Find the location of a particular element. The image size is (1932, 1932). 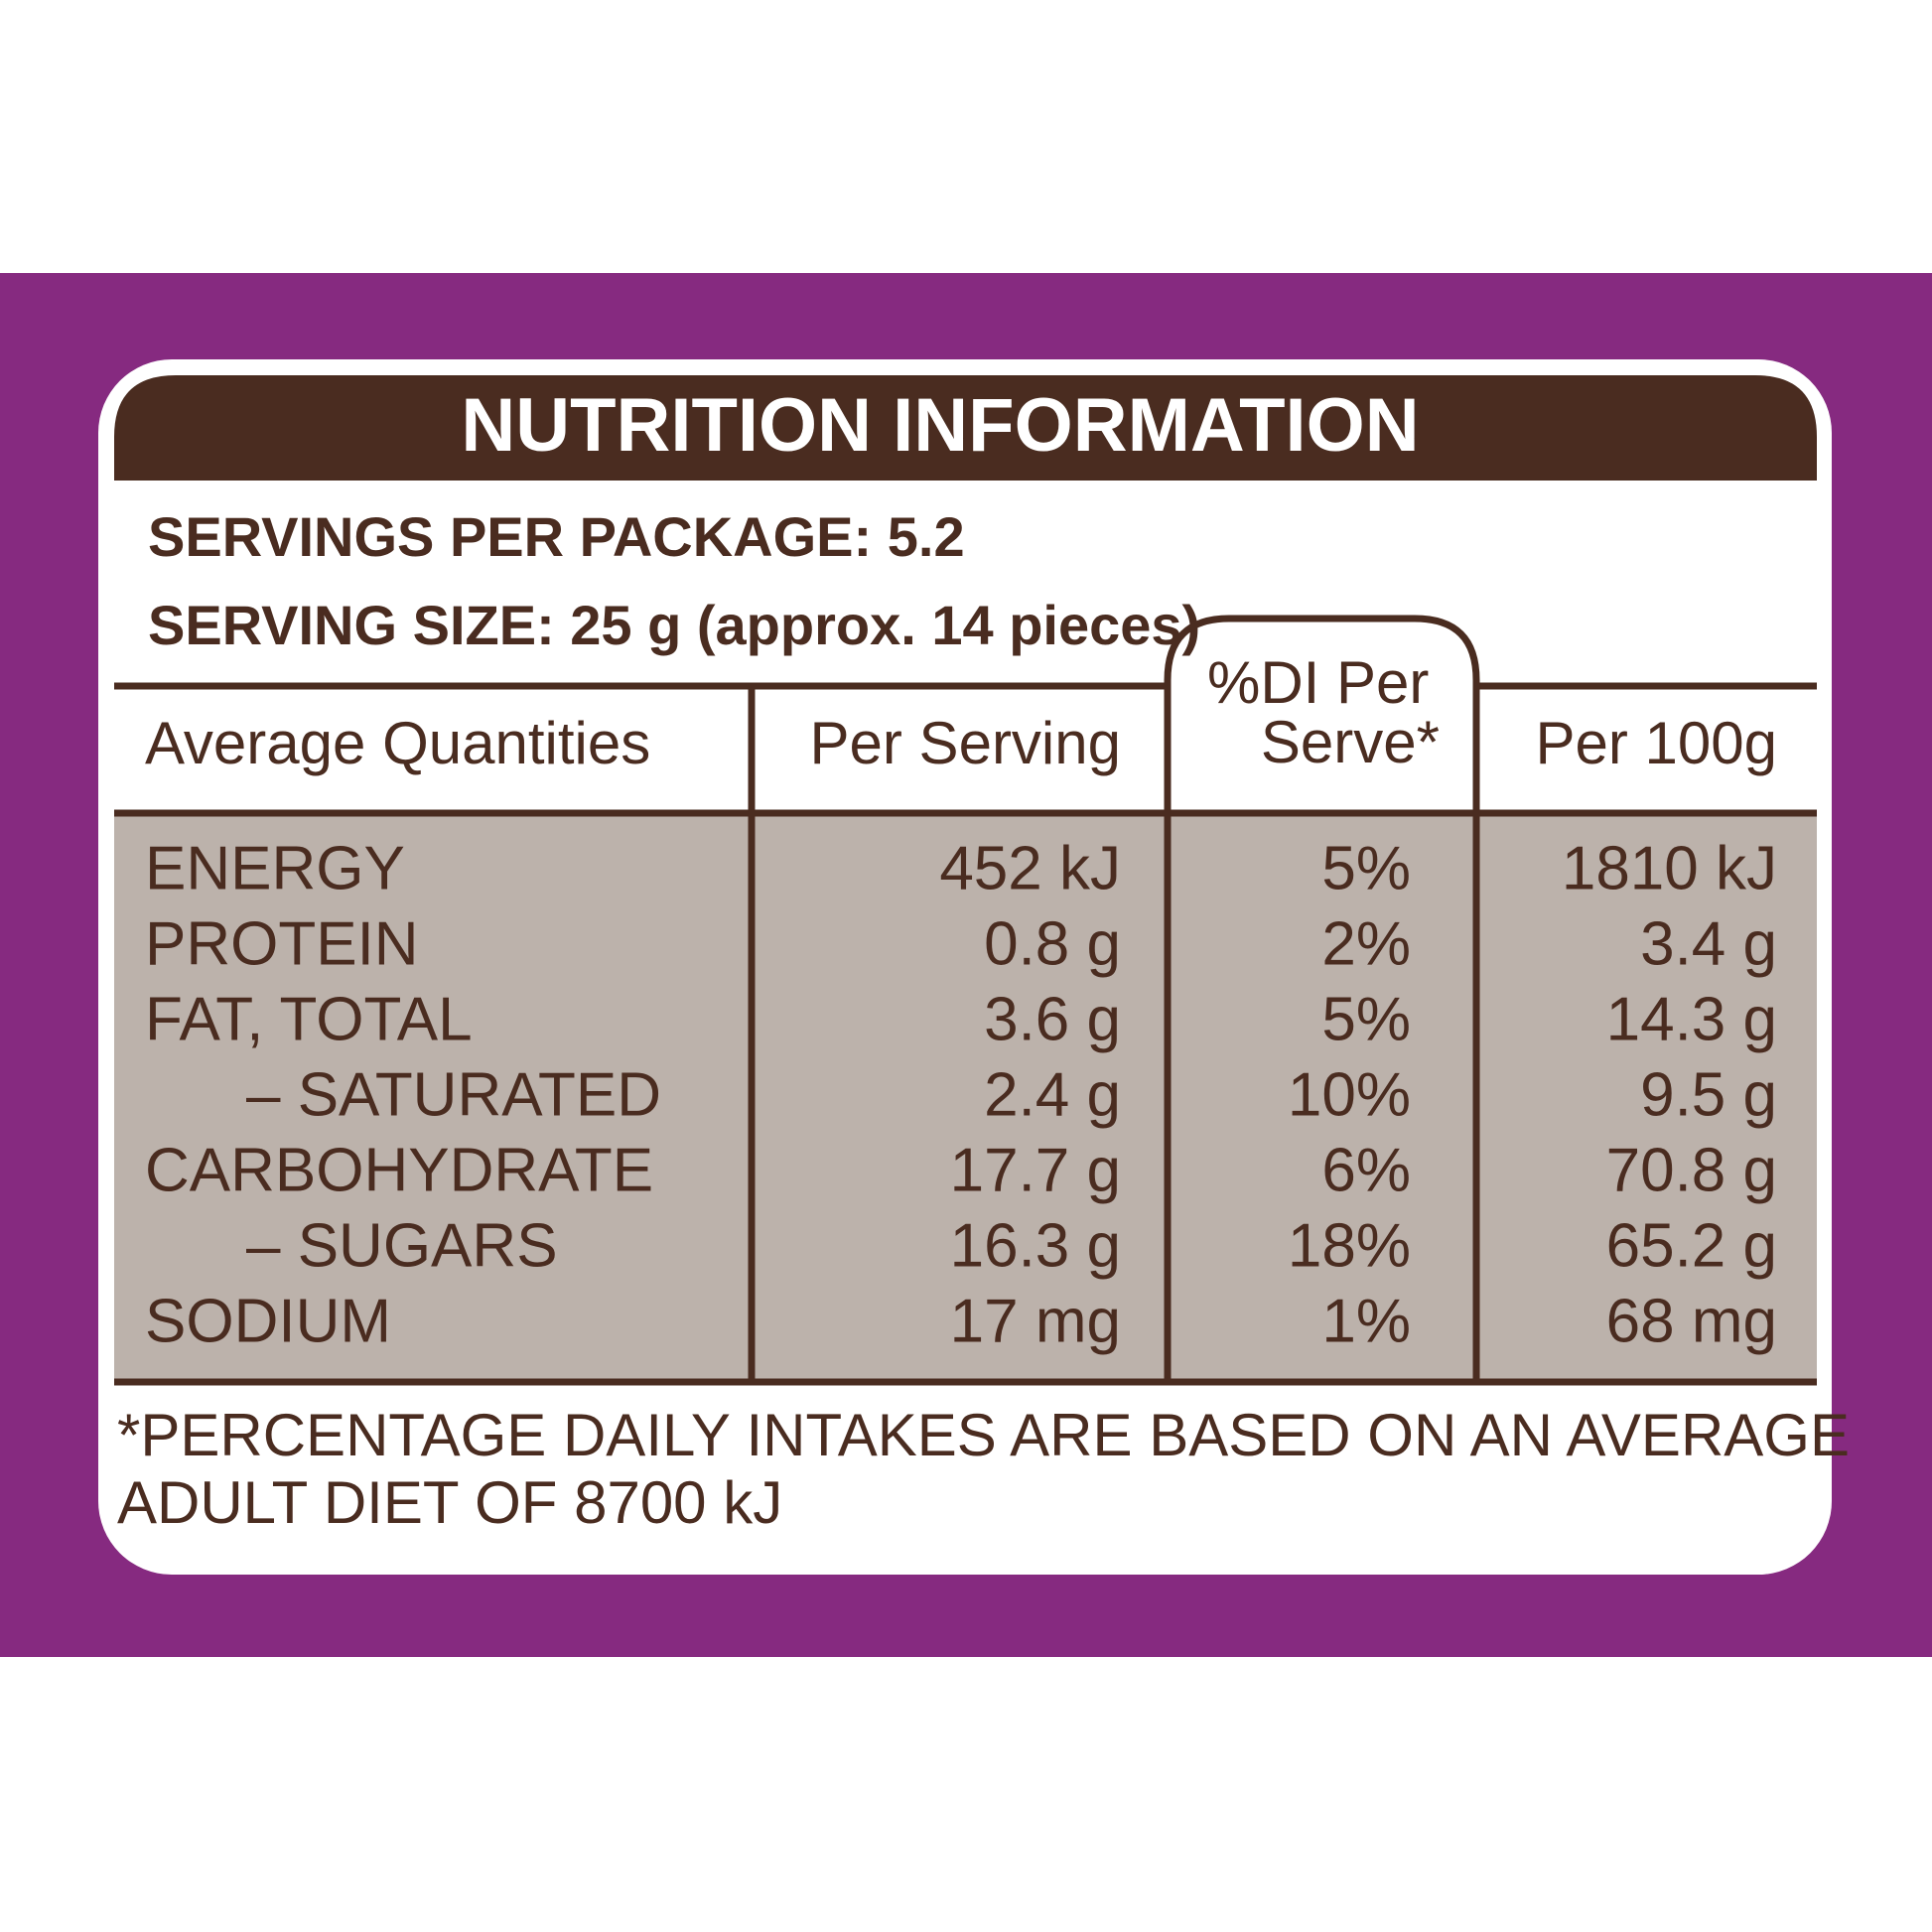

cell: 18% is located at coordinates (1350, 1245).